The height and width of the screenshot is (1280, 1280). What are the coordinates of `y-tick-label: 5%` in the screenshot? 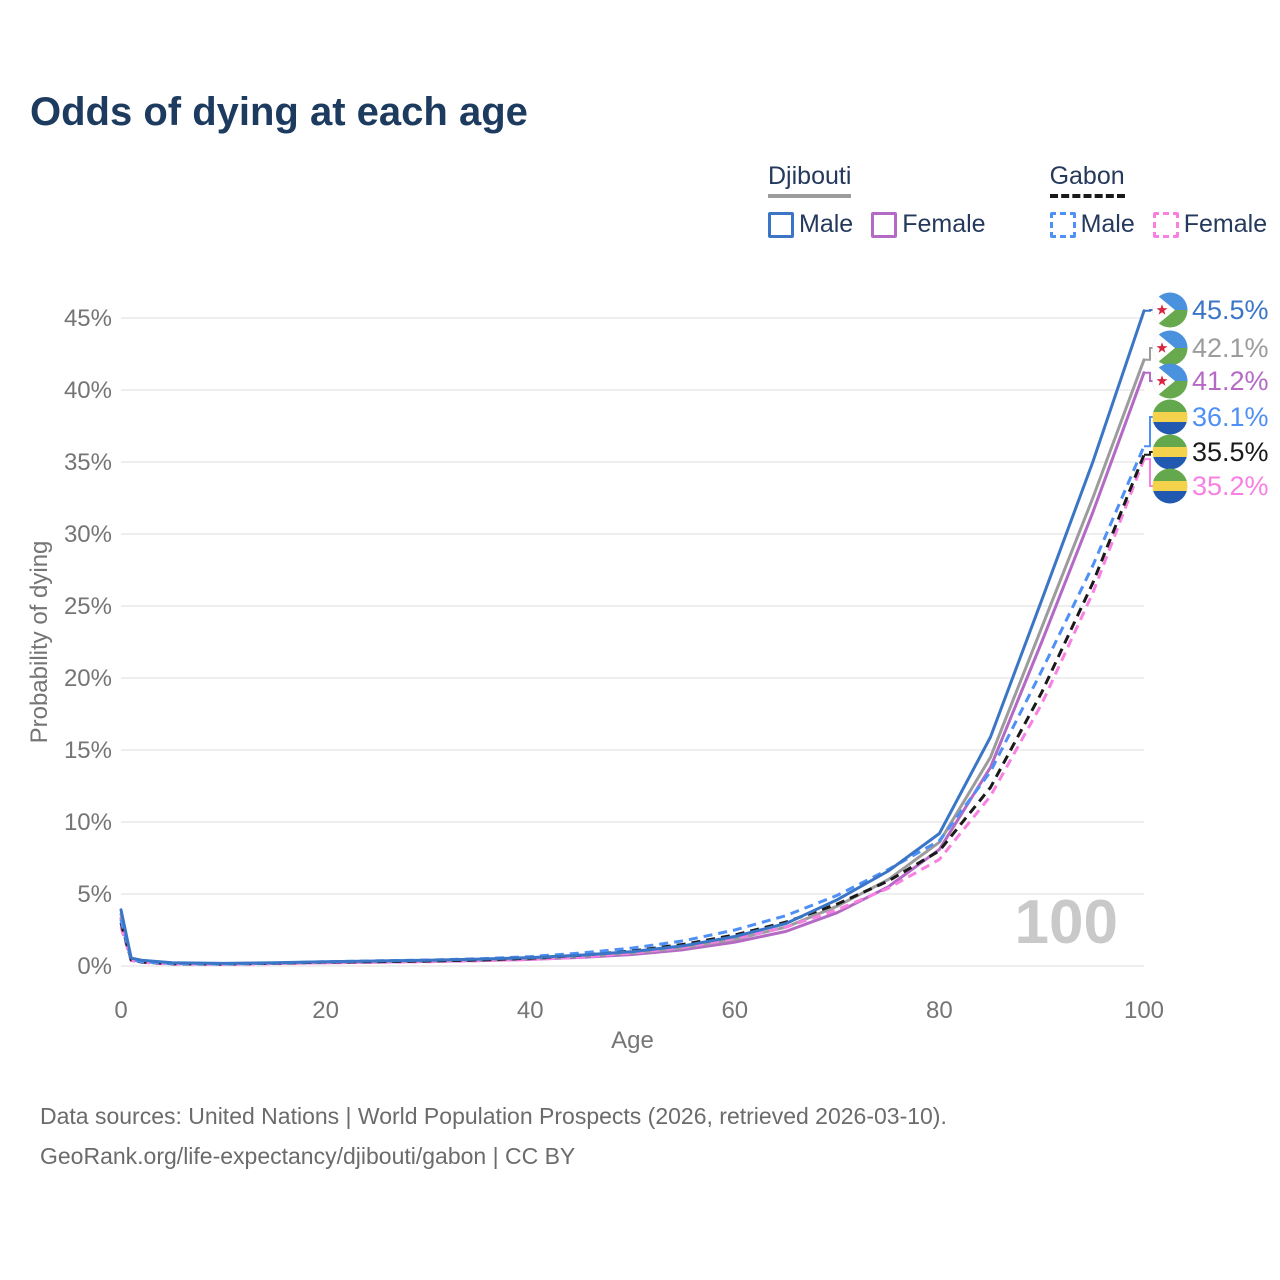 It's located at (94, 894).